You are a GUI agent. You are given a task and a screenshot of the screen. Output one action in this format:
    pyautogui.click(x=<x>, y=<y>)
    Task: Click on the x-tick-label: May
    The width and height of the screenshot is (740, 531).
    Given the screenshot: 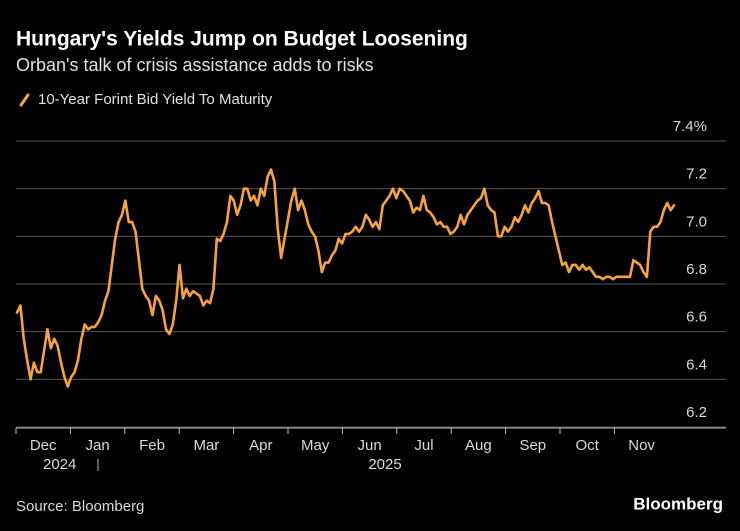 What is the action you would take?
    pyautogui.click(x=315, y=445)
    